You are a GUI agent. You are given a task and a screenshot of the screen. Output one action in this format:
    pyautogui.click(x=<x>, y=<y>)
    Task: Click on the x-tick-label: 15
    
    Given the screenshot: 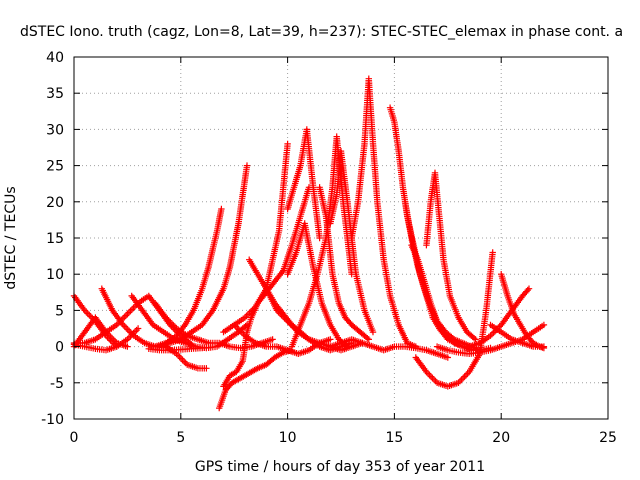 What is the action you would take?
    pyautogui.click(x=394, y=438)
    